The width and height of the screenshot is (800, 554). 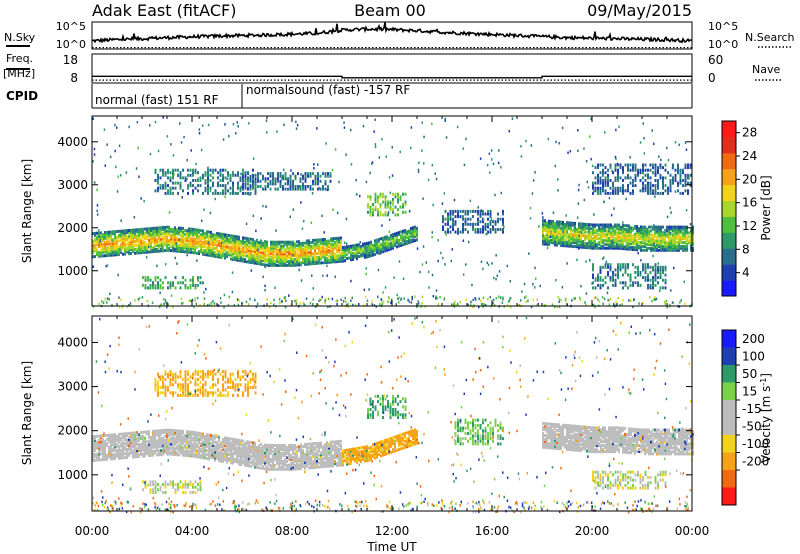 What do you see at coordinates (729, 193) in the screenshot?
I see `power-colorbar-swatch` at bounding box center [729, 193].